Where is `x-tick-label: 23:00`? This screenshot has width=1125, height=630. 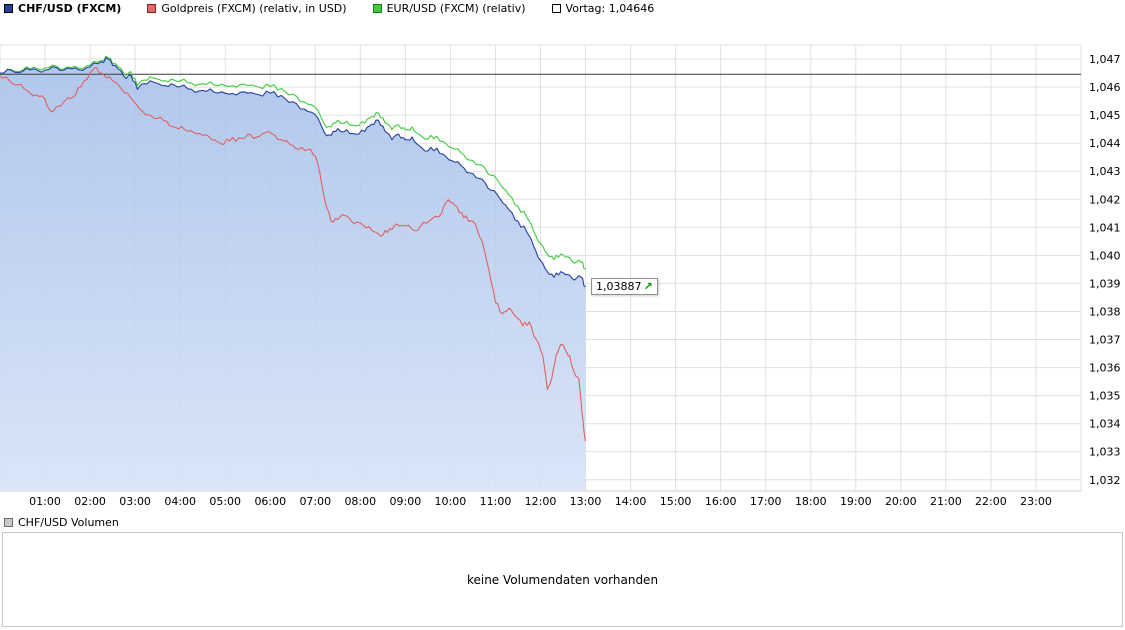 x-tick-label: 23:00 is located at coordinates (1036, 501).